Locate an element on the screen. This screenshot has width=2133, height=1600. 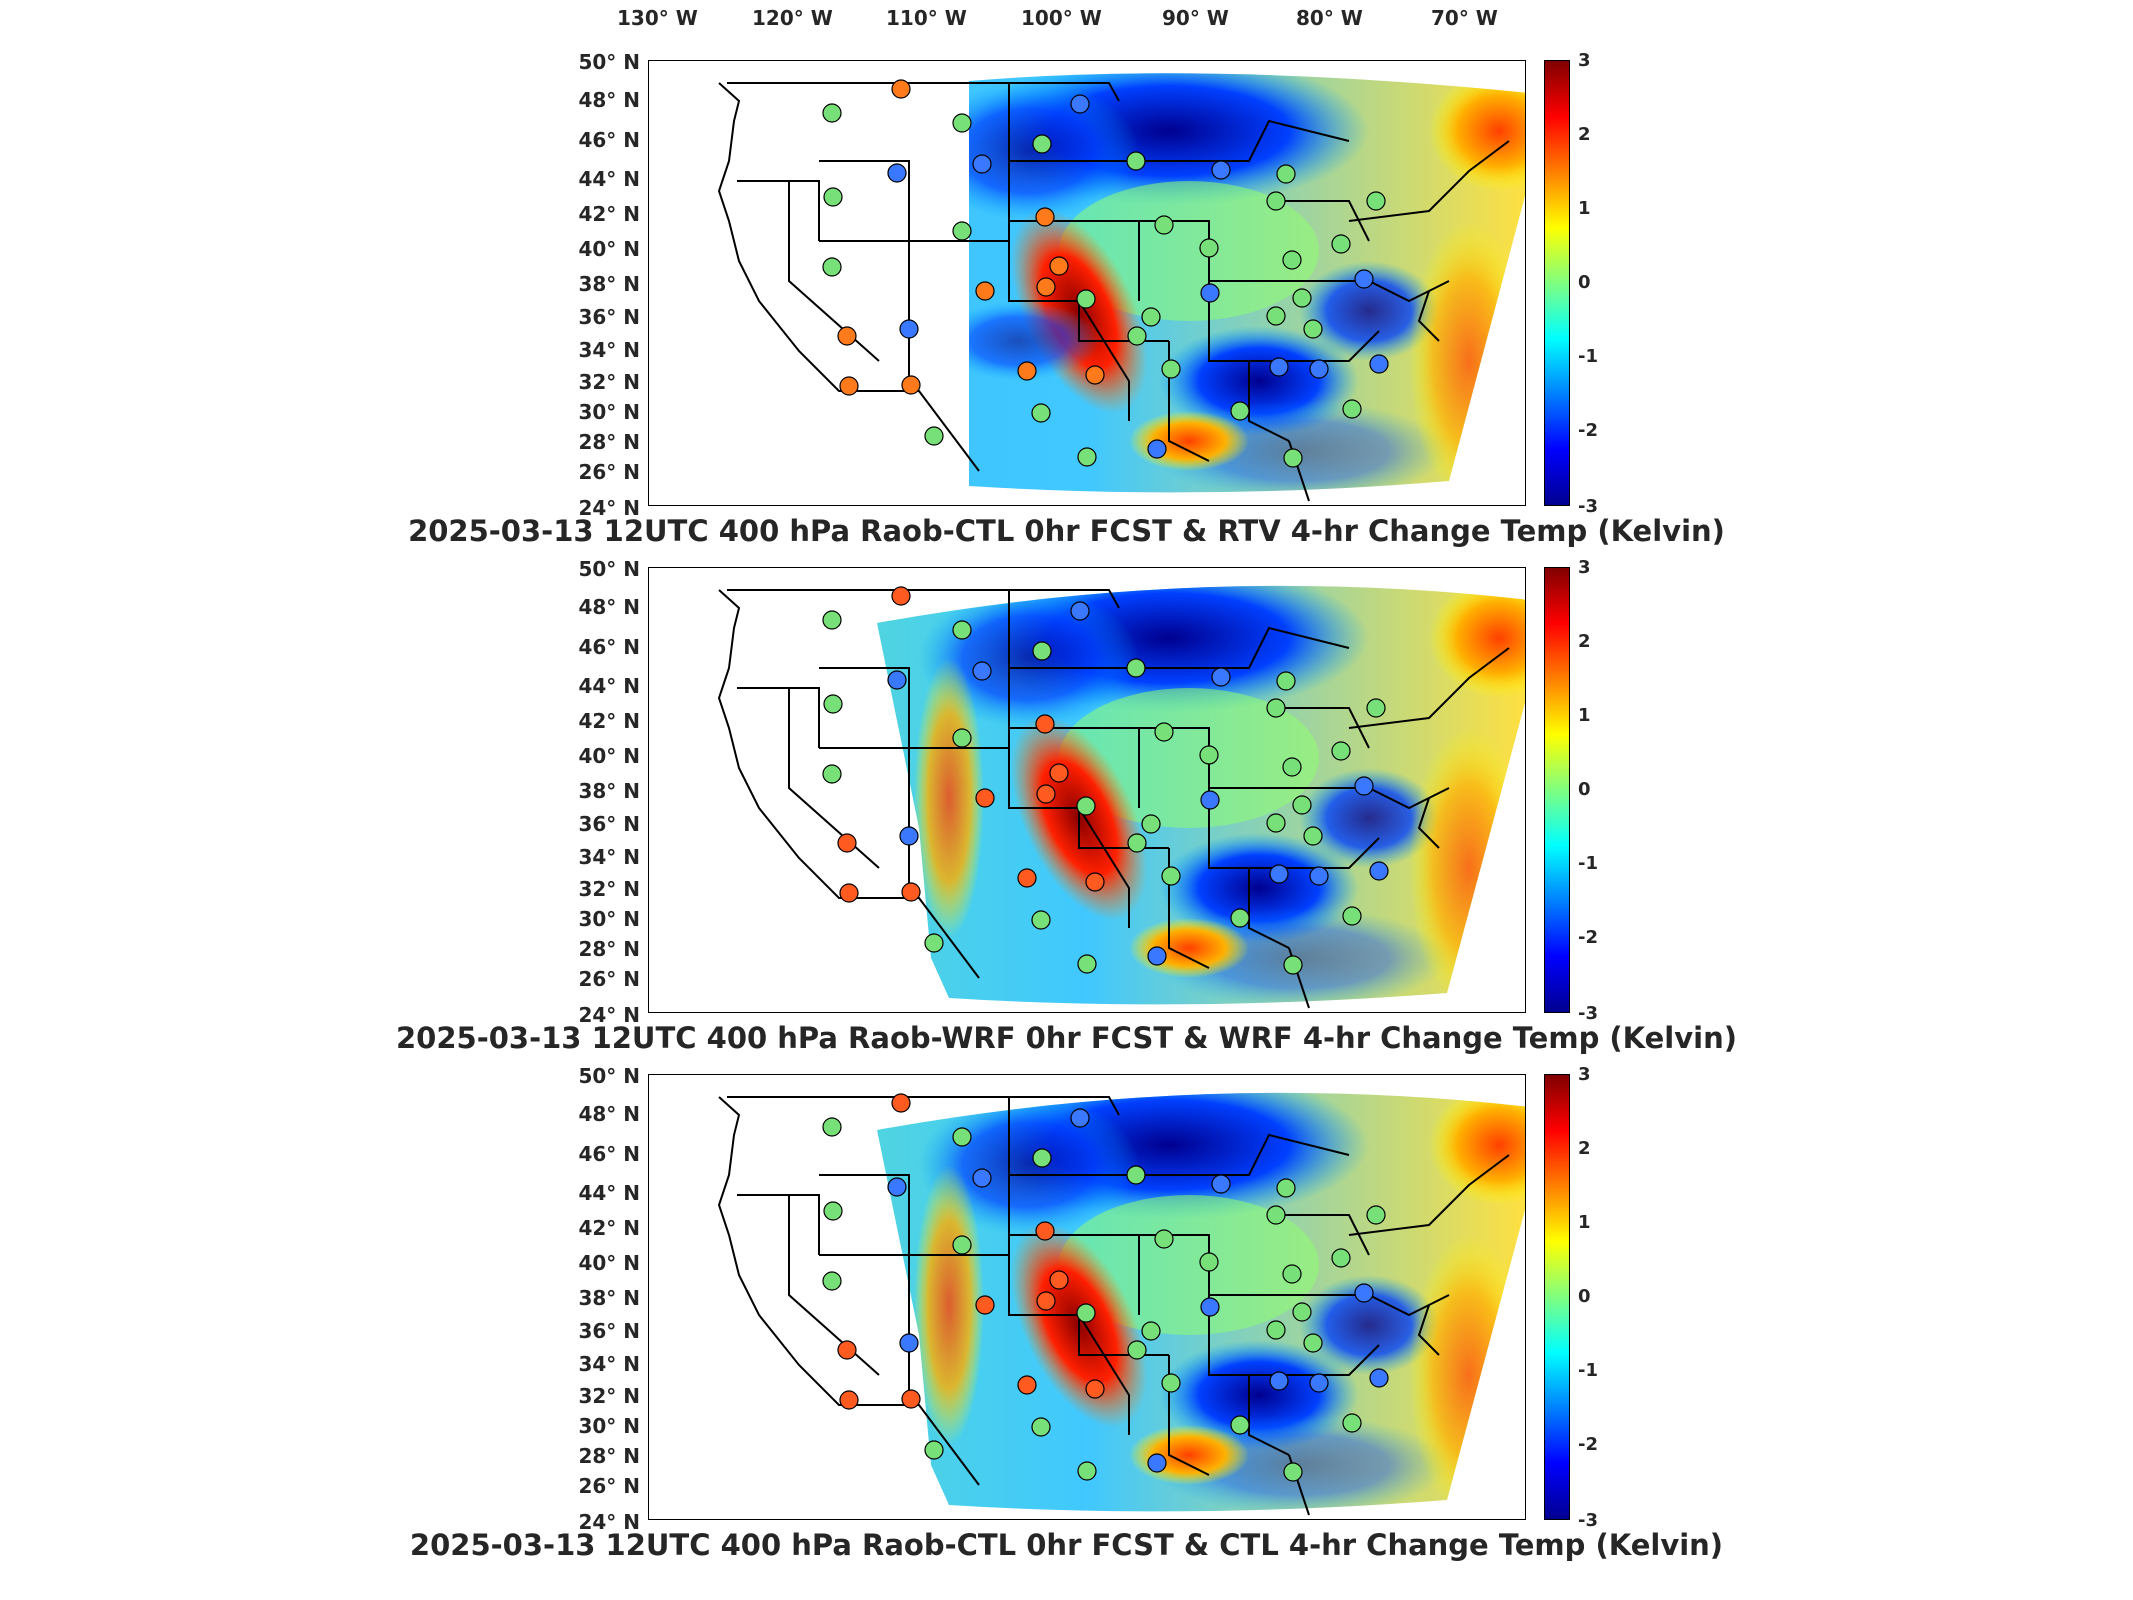
colorbar-tick-label: -2 is located at coordinates (1588, 937).